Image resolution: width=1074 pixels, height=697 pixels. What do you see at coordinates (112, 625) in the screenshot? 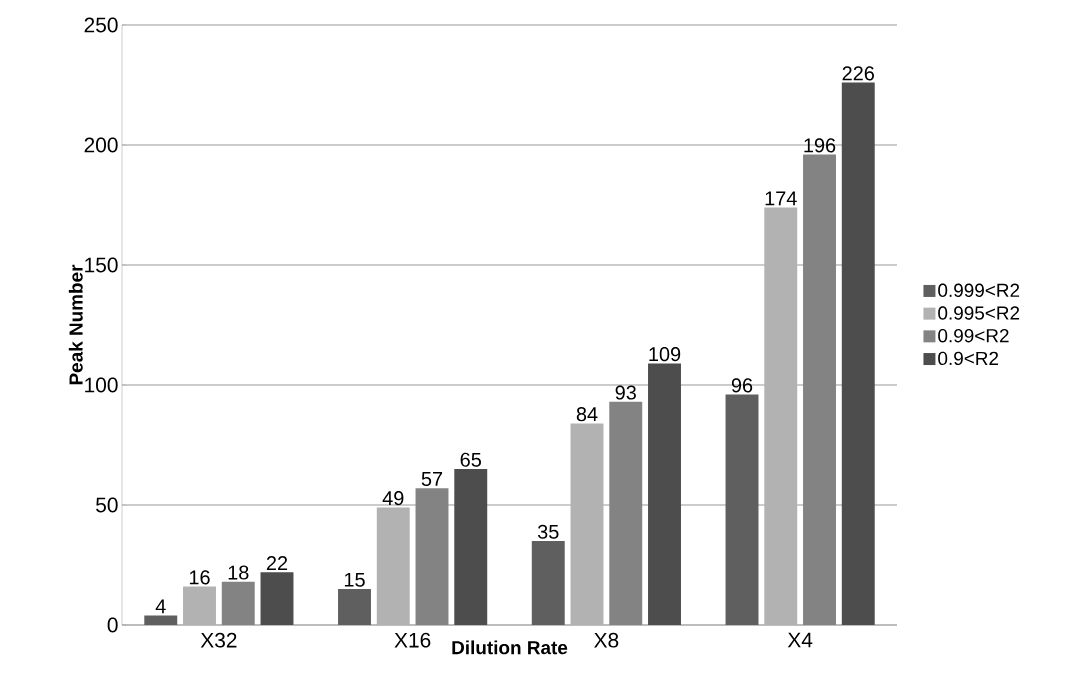
I see `y-tick-label: 0` at bounding box center [112, 625].